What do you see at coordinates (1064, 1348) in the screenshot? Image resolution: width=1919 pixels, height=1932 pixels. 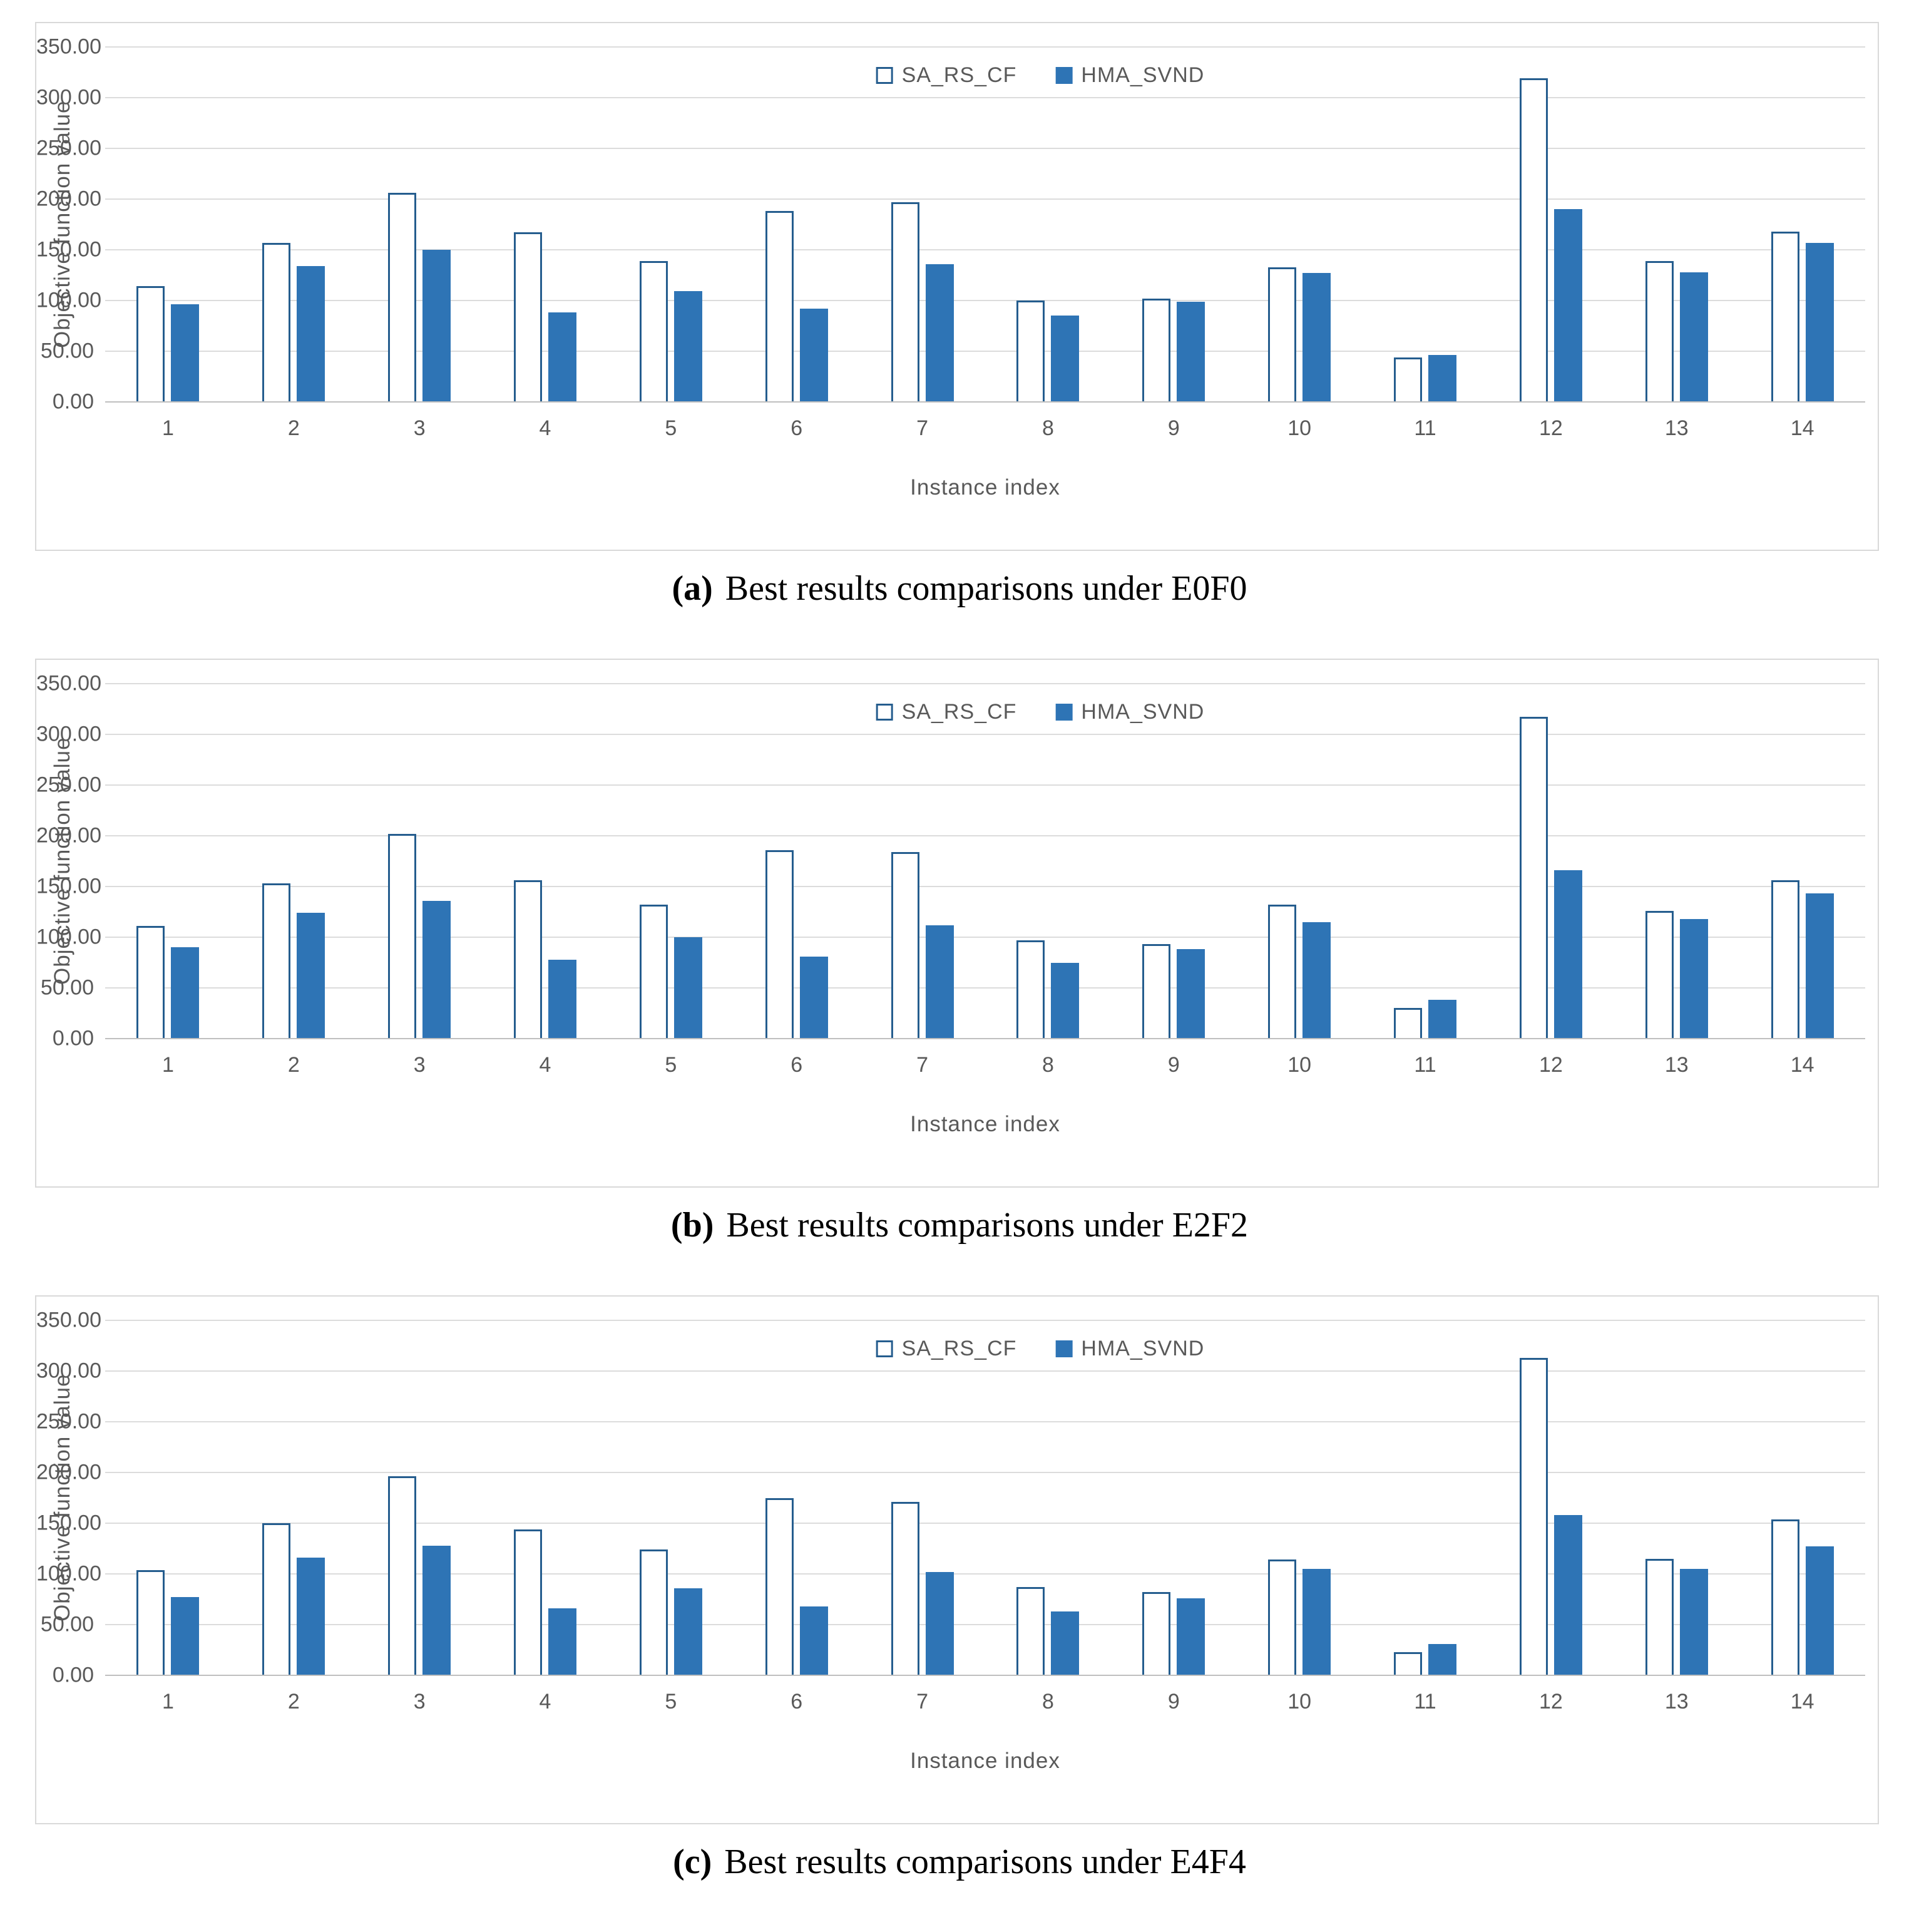 I see `legend-swatch-filled-icon` at bounding box center [1064, 1348].